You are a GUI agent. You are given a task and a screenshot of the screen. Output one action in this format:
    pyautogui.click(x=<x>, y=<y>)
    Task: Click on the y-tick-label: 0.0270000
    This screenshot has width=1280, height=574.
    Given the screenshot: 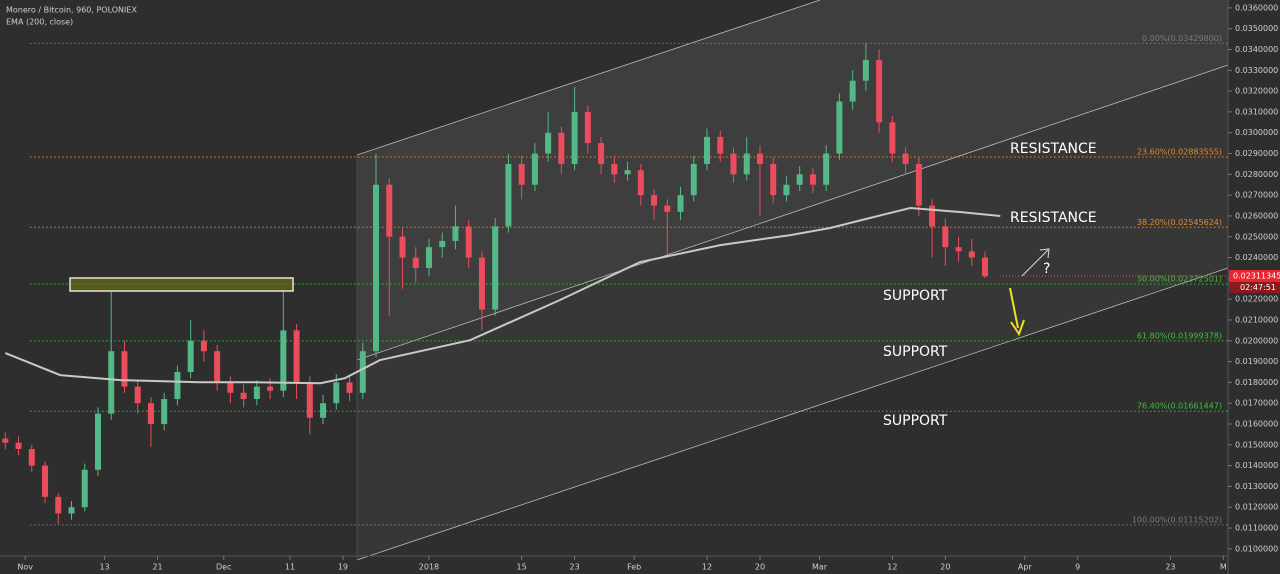 What is the action you would take?
    pyautogui.click(x=1256, y=195)
    